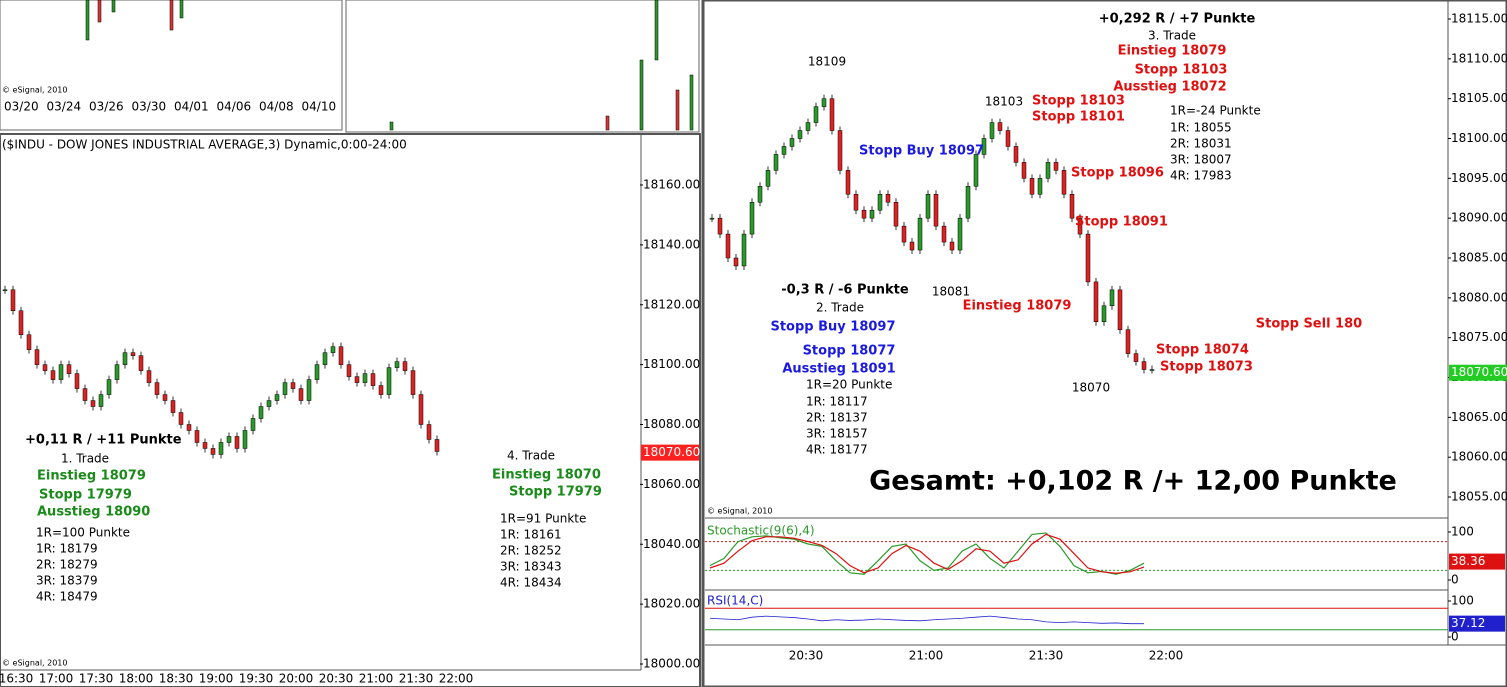 Image resolution: width=1507 pixels, height=687 pixels. What do you see at coordinates (849, 385) in the screenshot?
I see `annotation: 1R=20 Punkte` at bounding box center [849, 385].